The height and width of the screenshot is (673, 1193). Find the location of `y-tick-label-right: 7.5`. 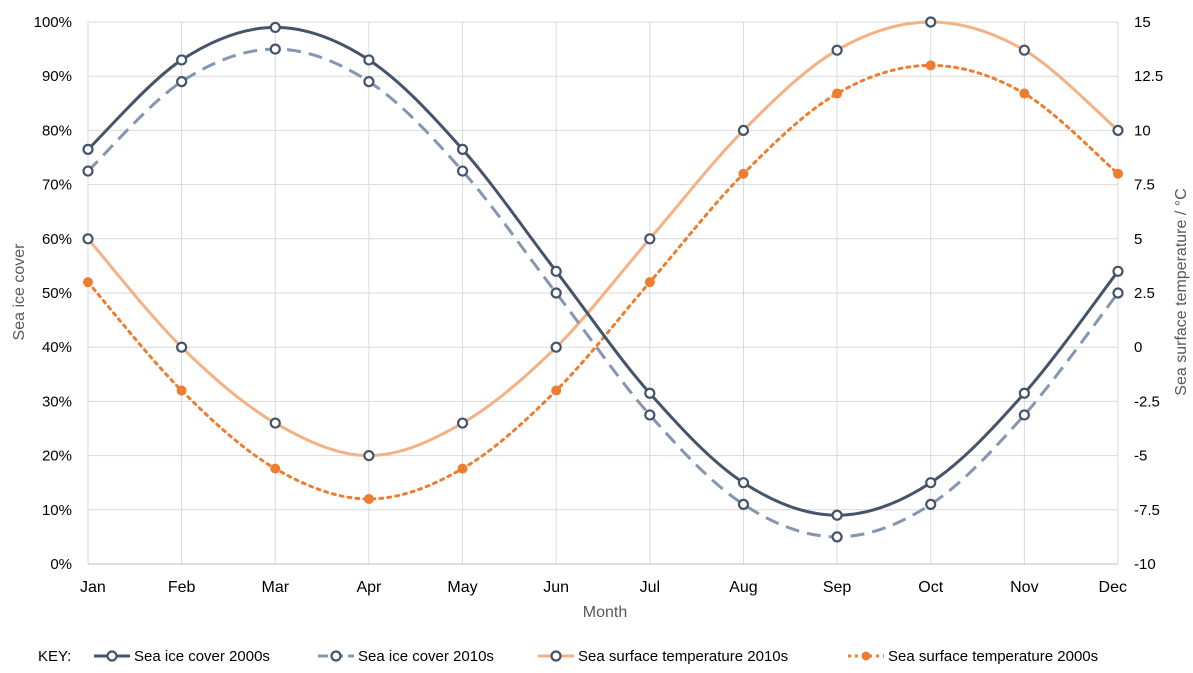

y-tick-label-right: 7.5 is located at coordinates (1144, 185).